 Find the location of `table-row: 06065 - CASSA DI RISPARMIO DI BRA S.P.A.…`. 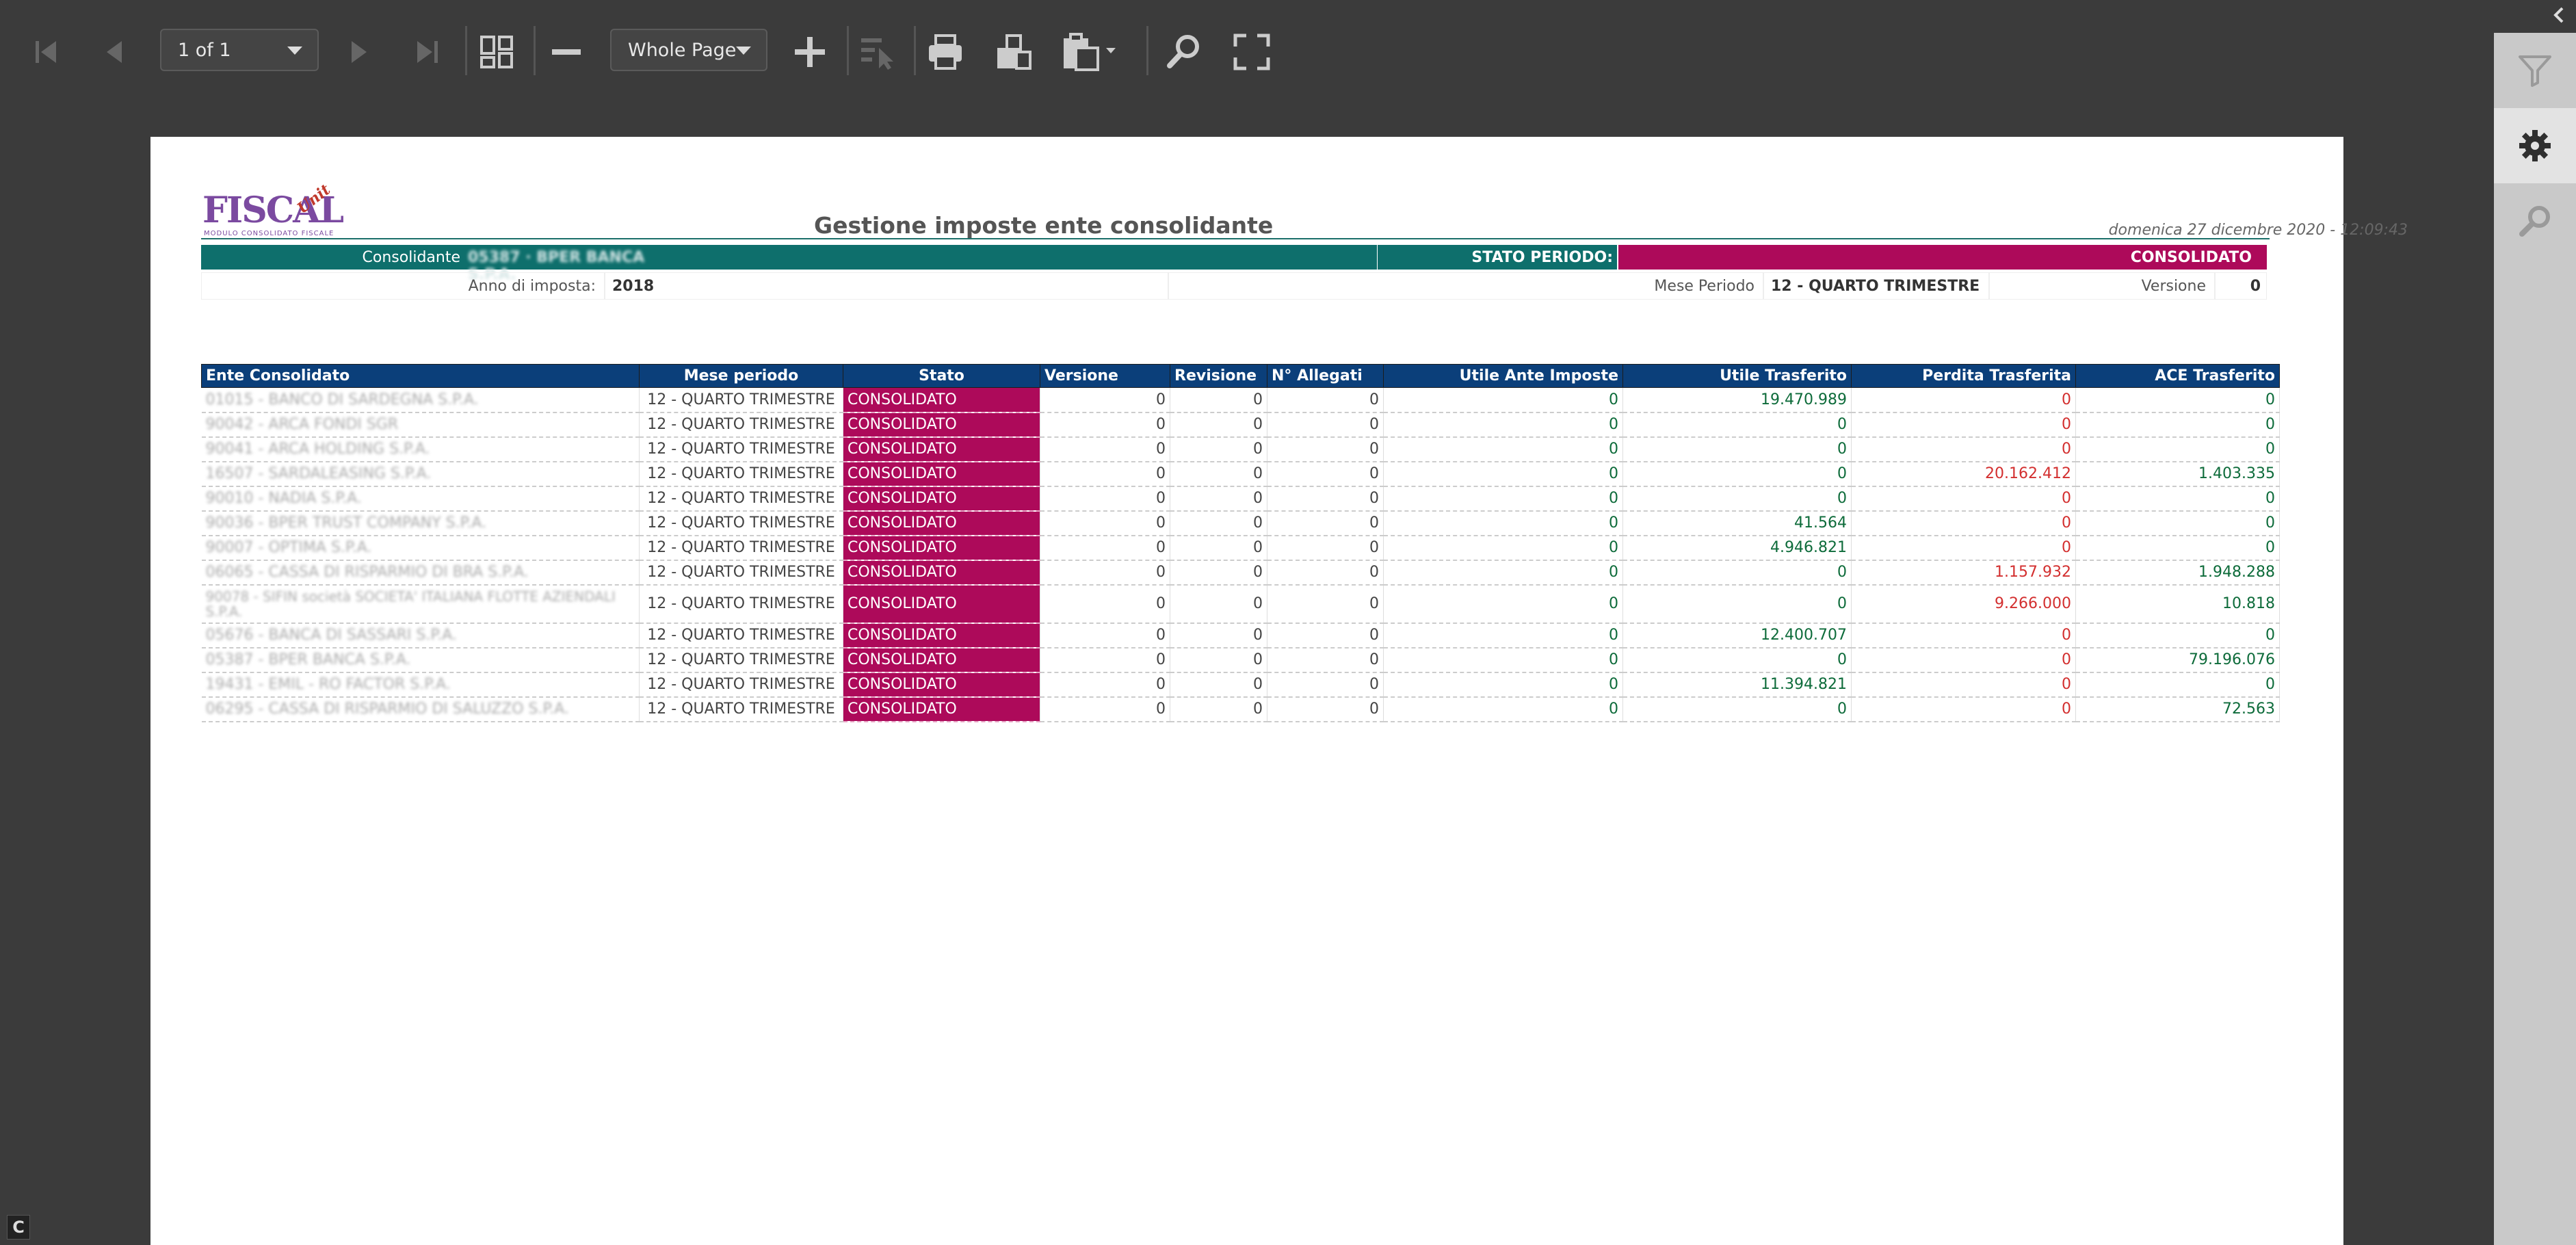

table-row: 06065 - CASSA DI RISPARMIO DI BRA S.P.A.… is located at coordinates (1240, 573).